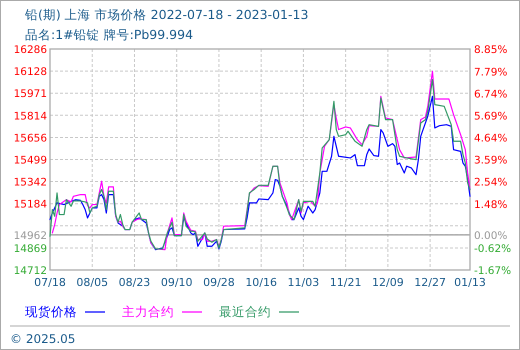  Describe the element at coordinates (493, 248) in the screenshot. I see `y2tick: -0.62%` at that location.